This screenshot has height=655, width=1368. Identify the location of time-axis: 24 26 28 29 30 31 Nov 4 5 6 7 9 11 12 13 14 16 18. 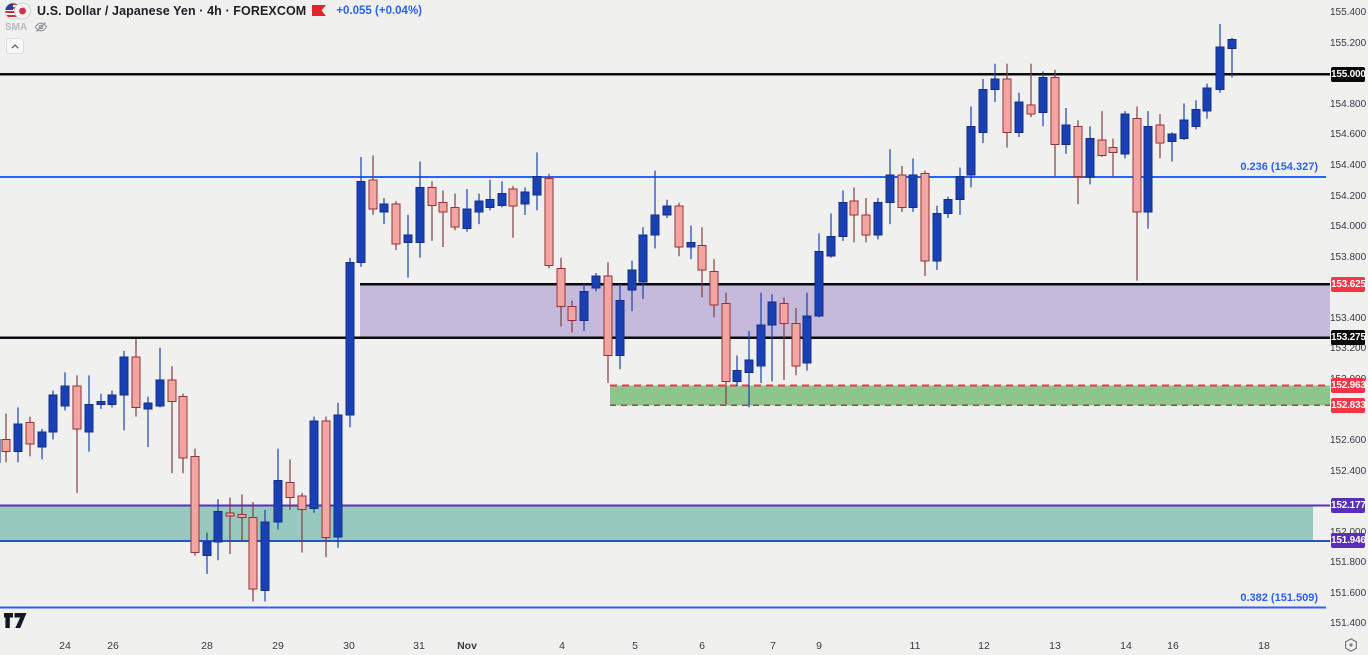
(684, 646).